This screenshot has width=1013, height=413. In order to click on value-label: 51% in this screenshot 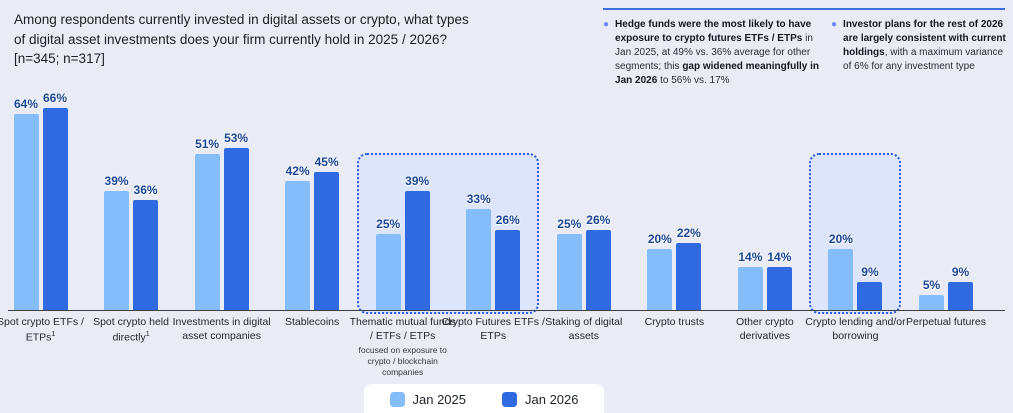, I will do `click(207, 143)`.